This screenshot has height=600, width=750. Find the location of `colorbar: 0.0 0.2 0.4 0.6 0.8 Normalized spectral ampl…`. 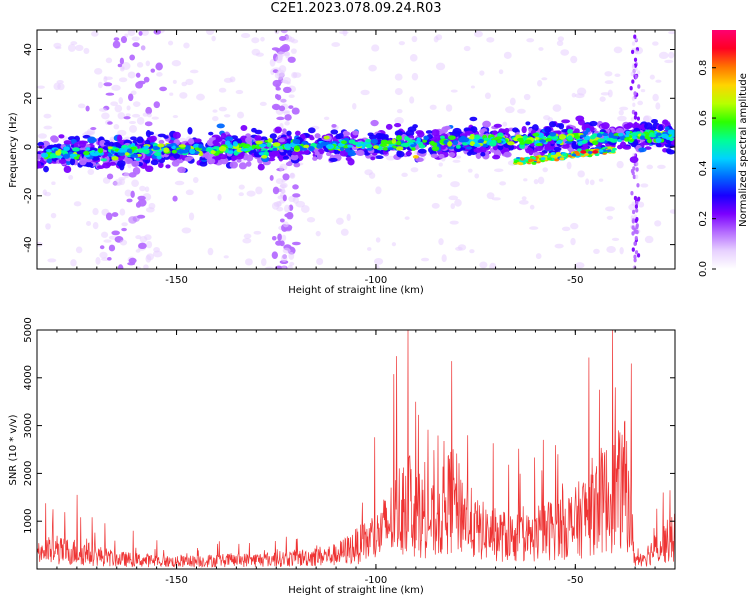

colorbar: 0.0 0.2 0.4 0.6 0.8 Normalized spectral ampl… is located at coordinates (723, 153).